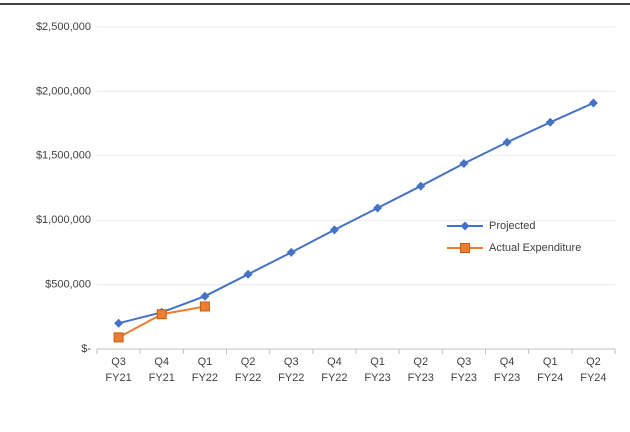 The height and width of the screenshot is (432, 630). Describe the element at coordinates (86, 349) in the screenshot. I see `y-tick-label: $-` at that location.